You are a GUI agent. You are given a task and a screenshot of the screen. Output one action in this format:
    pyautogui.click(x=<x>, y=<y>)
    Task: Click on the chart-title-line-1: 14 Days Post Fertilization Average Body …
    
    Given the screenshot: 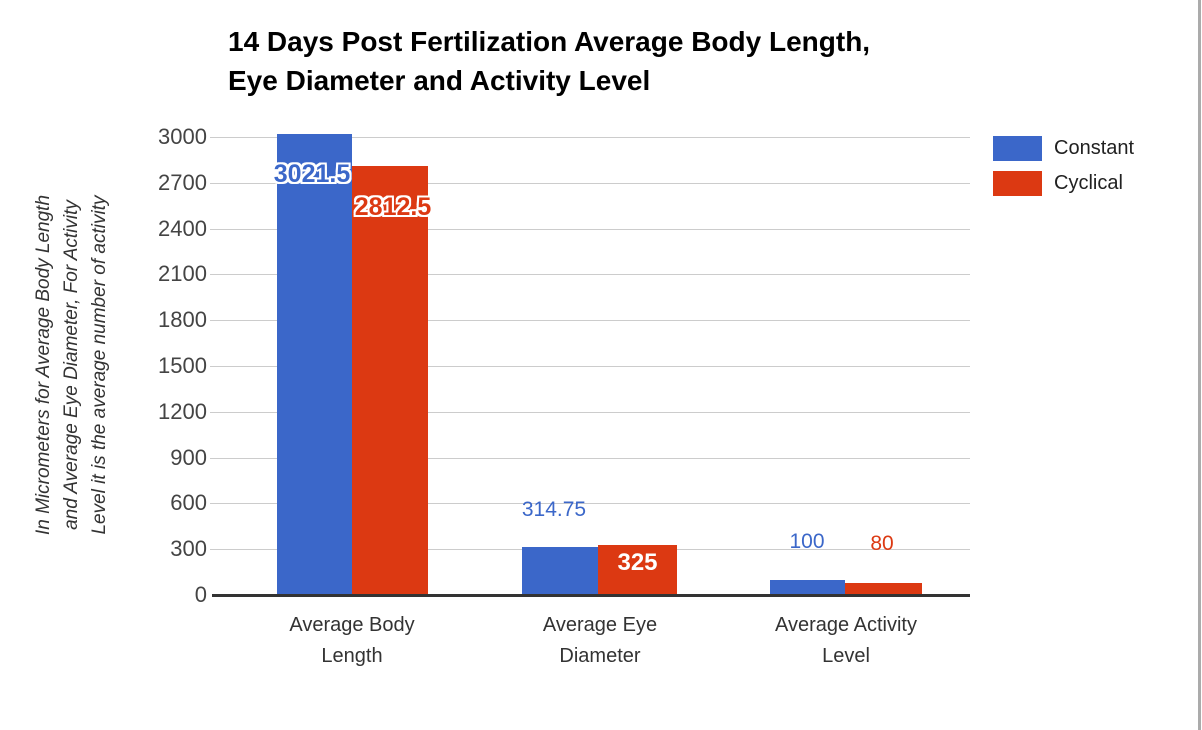 What is the action you would take?
    pyautogui.click(x=549, y=41)
    